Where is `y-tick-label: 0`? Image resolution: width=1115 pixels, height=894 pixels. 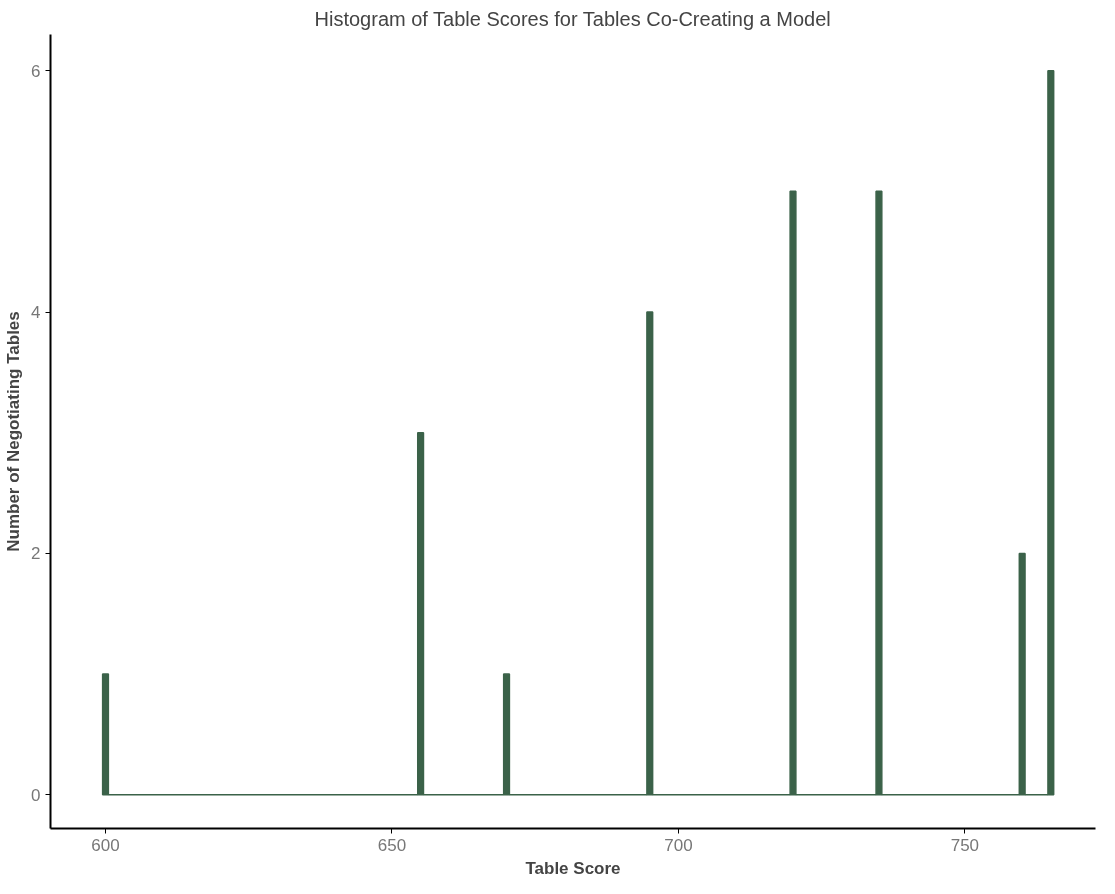
y-tick-label: 0 is located at coordinates (36, 795).